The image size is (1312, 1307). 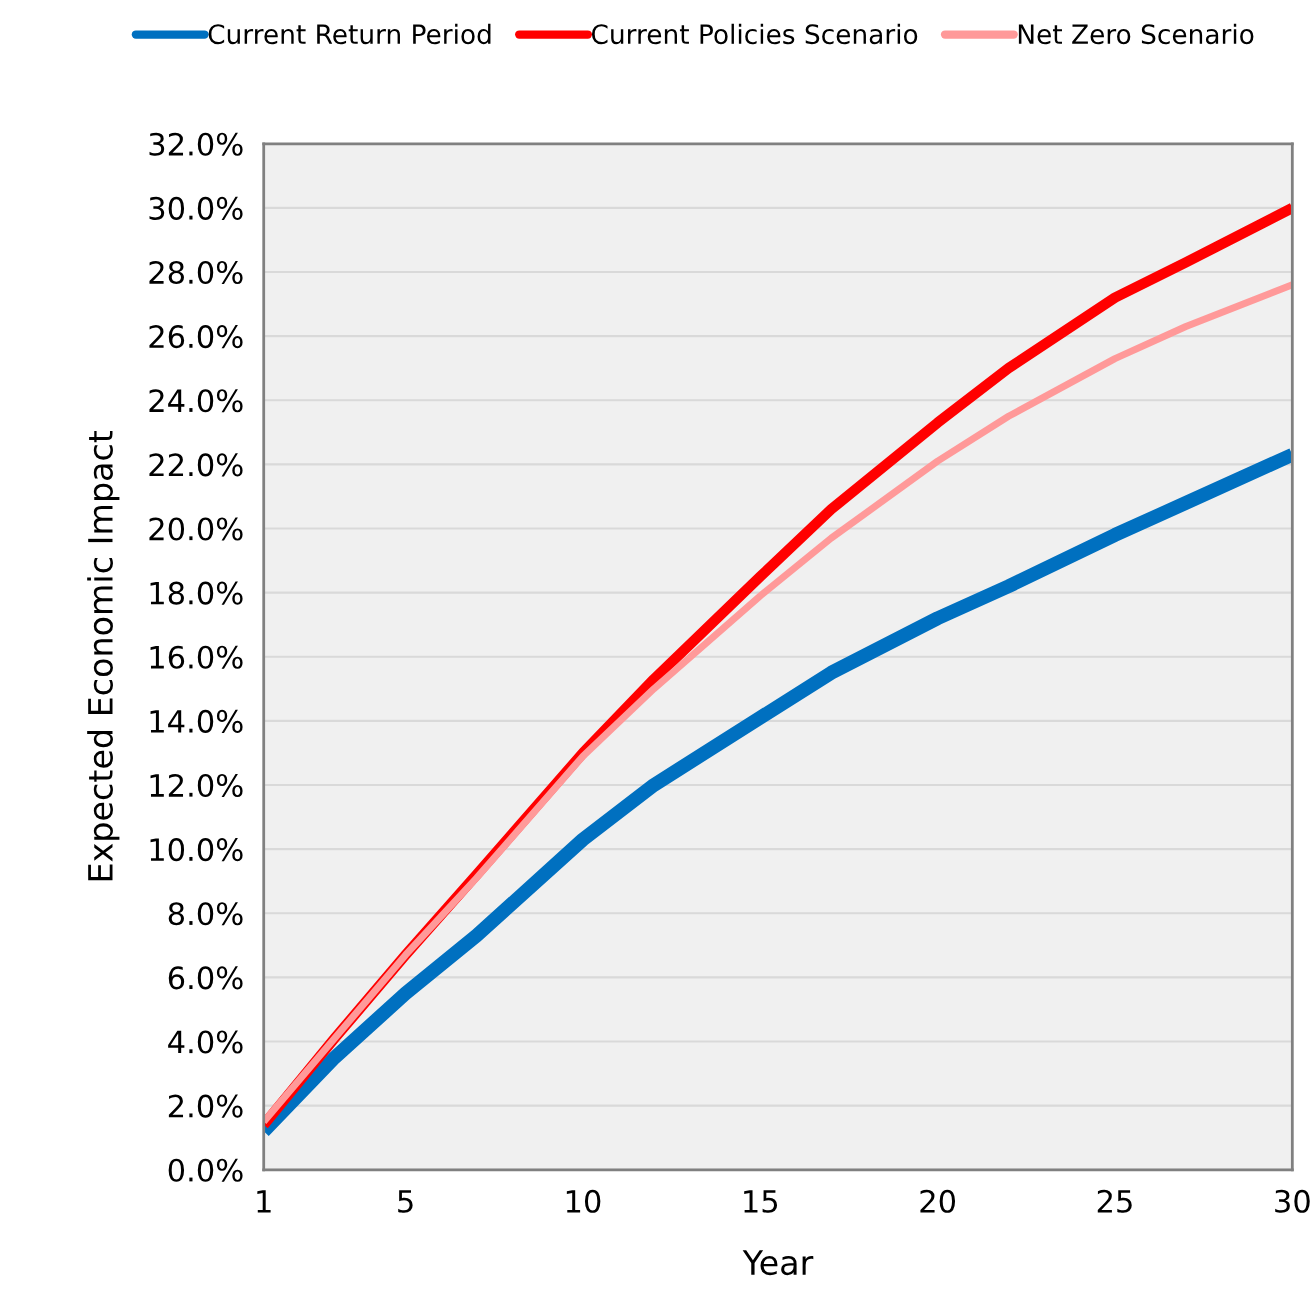 I want to click on x-tick-label: 10, so click(x=583, y=1201).